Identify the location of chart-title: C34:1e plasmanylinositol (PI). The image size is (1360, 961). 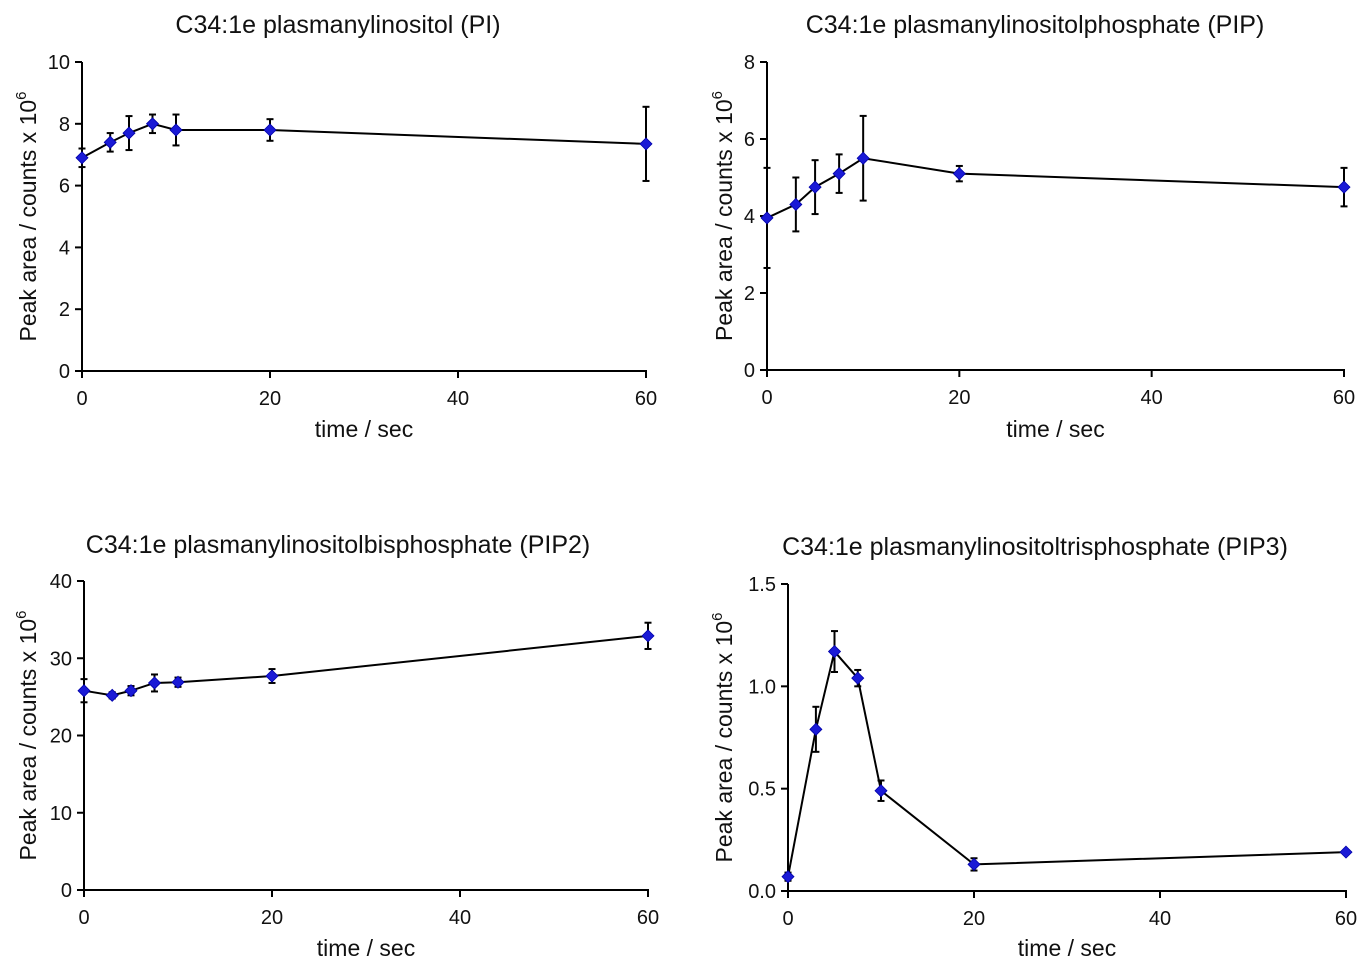
(337, 25).